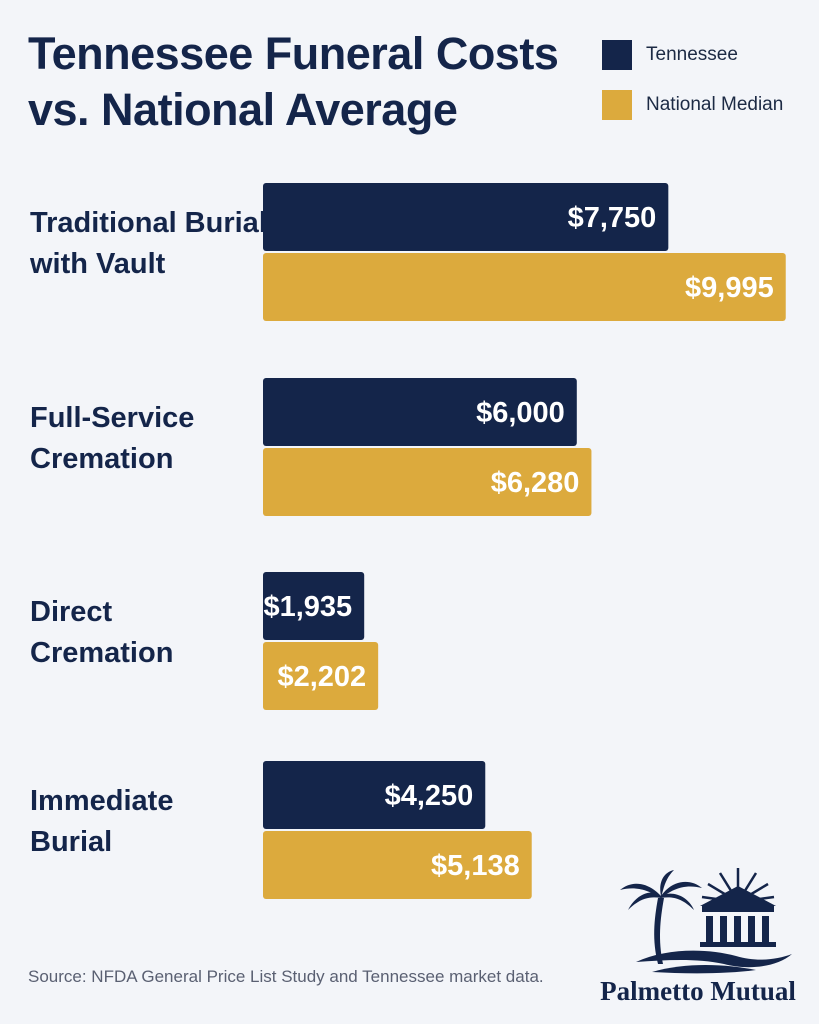 Image resolution: width=819 pixels, height=1024 pixels. Describe the element at coordinates (243, 109) in the screenshot. I see `chart-title-line-2: vs. National Average` at that location.